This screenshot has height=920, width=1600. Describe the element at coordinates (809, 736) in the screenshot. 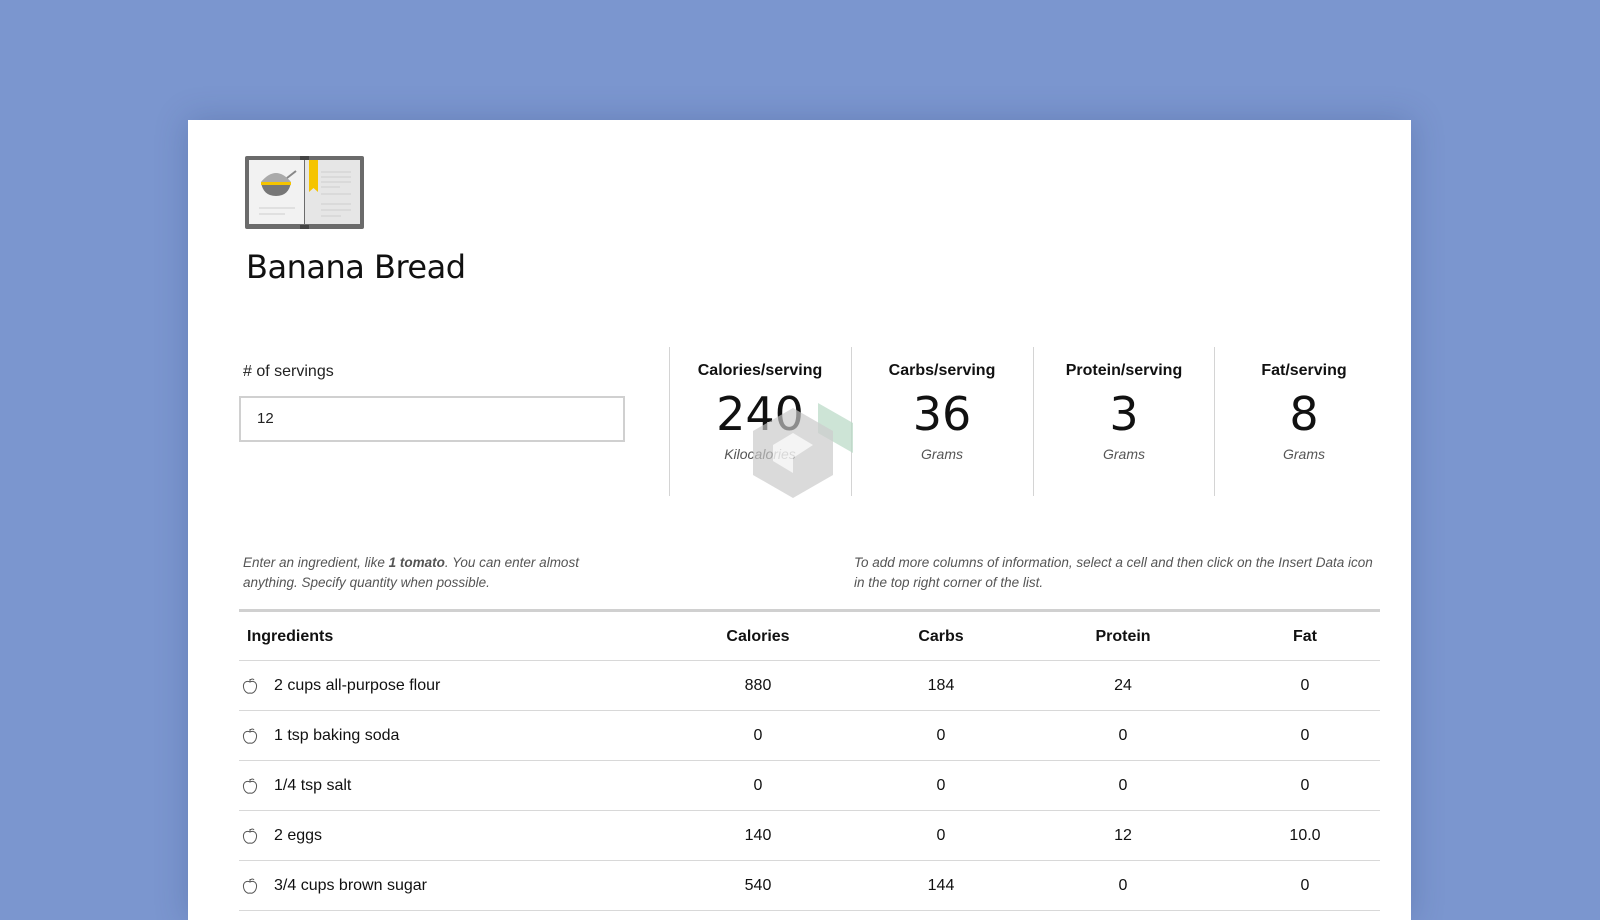

I see `table-row: 1 tsp baking soda 0 0 0 0` at that location.